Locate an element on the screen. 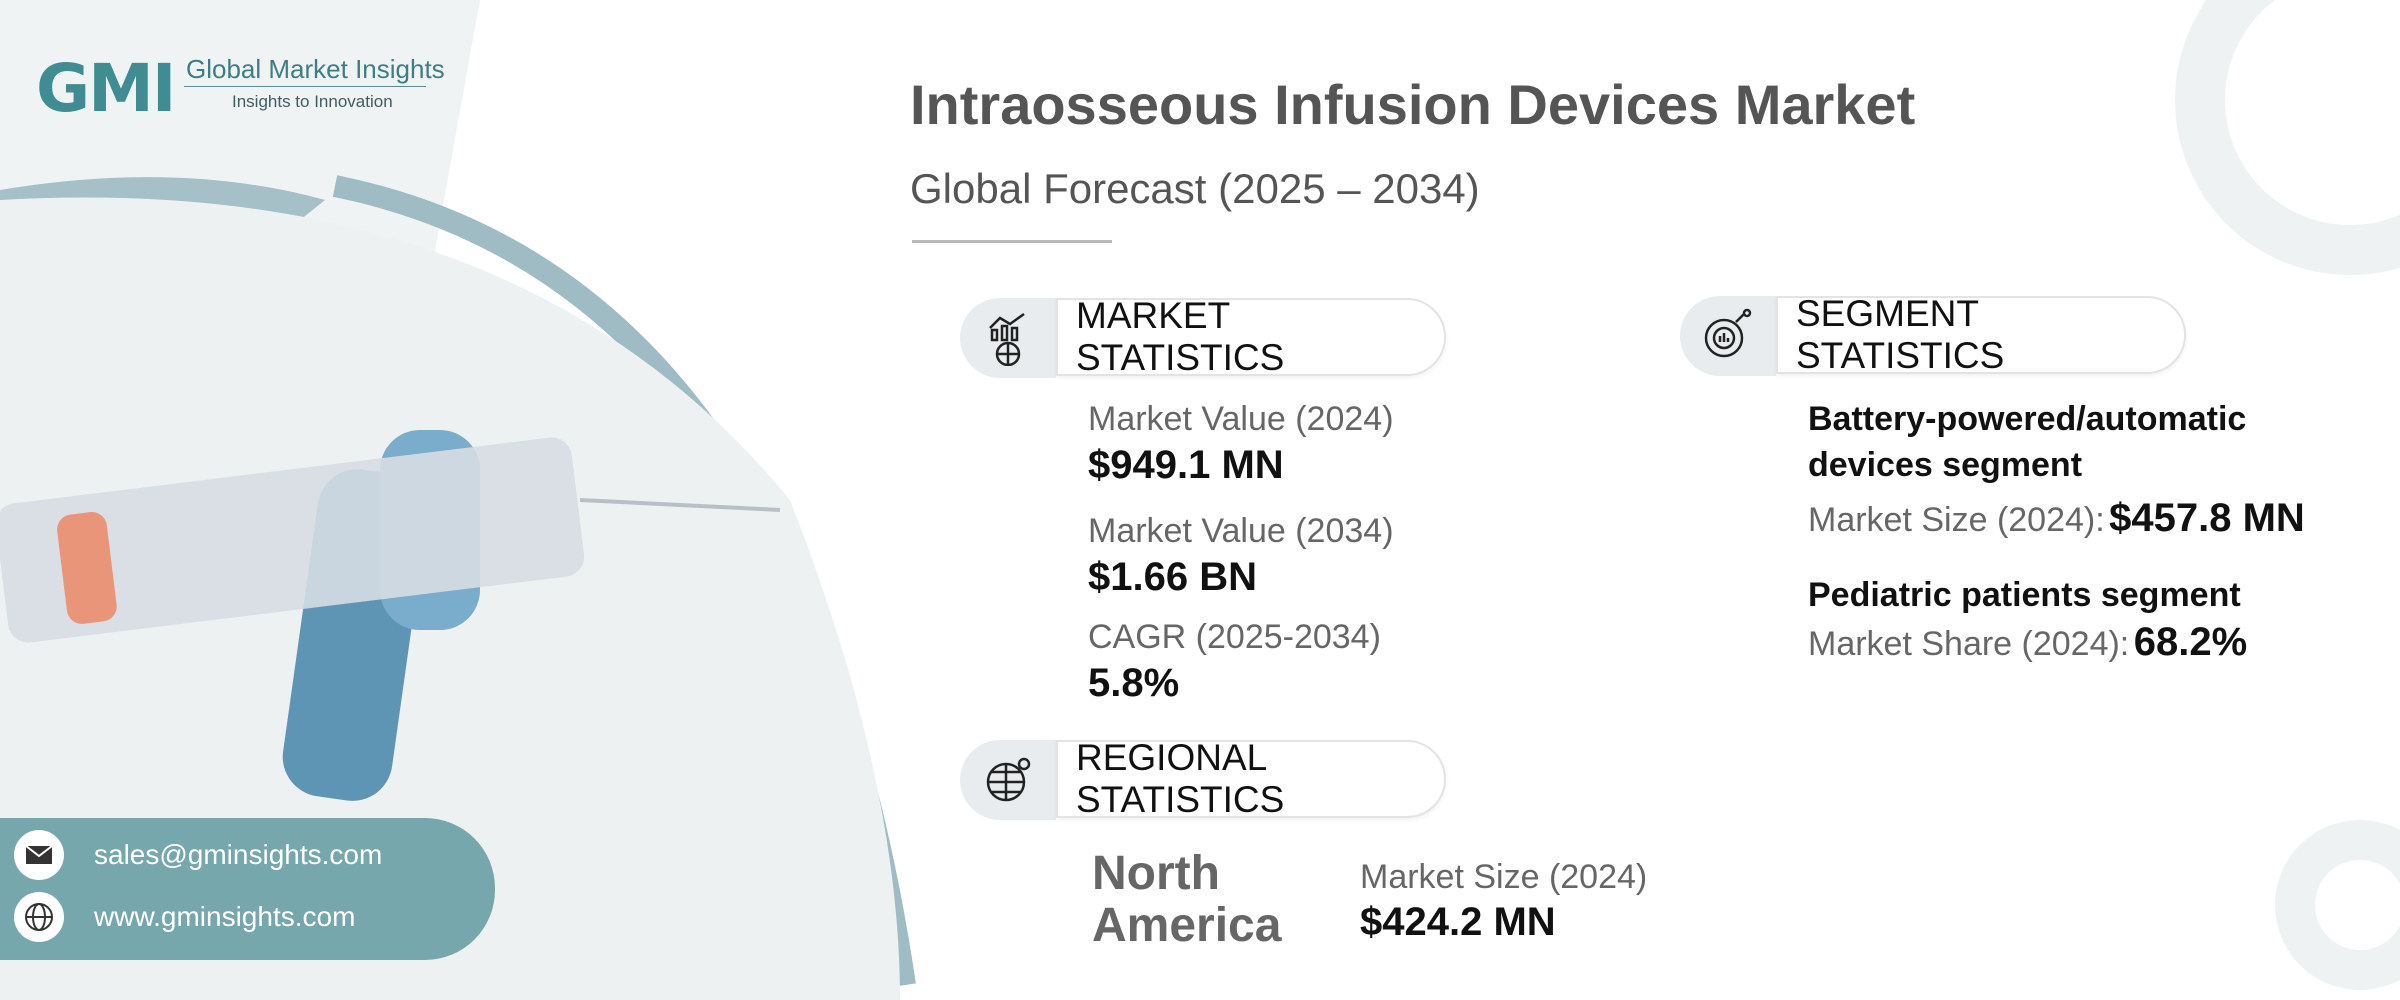 The height and width of the screenshot is (1000, 2400). logo-tagline: Insights to Innovation is located at coordinates (312, 101).